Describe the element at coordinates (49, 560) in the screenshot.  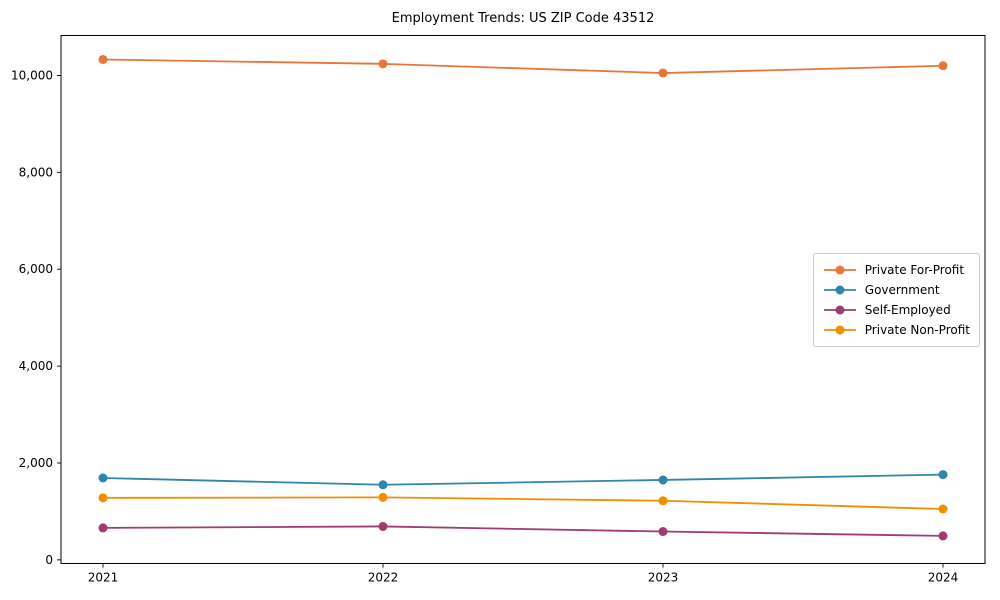
I see `y-tick-label: 0` at that location.